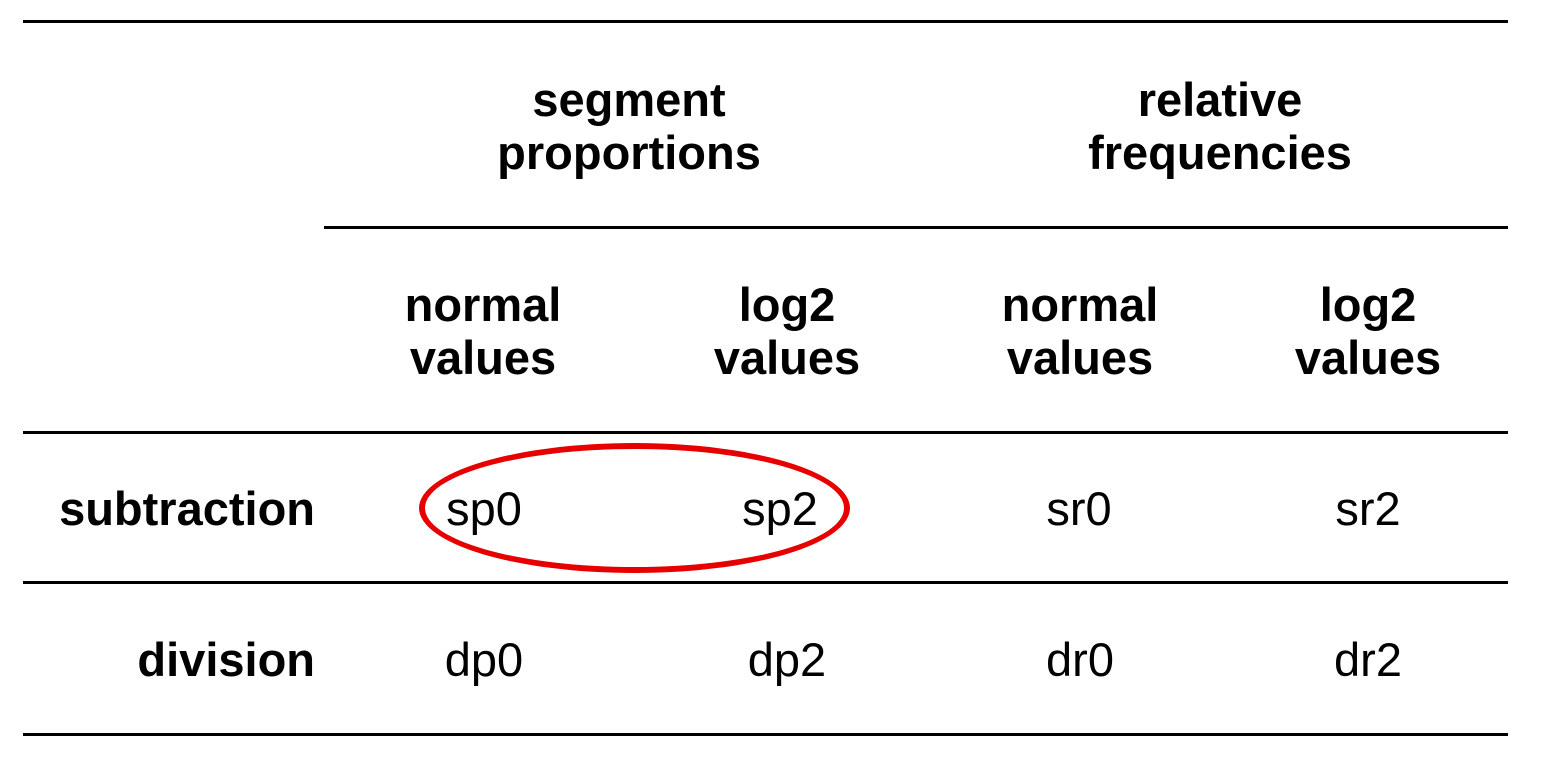  I want to click on top-rule, so click(765, 21).